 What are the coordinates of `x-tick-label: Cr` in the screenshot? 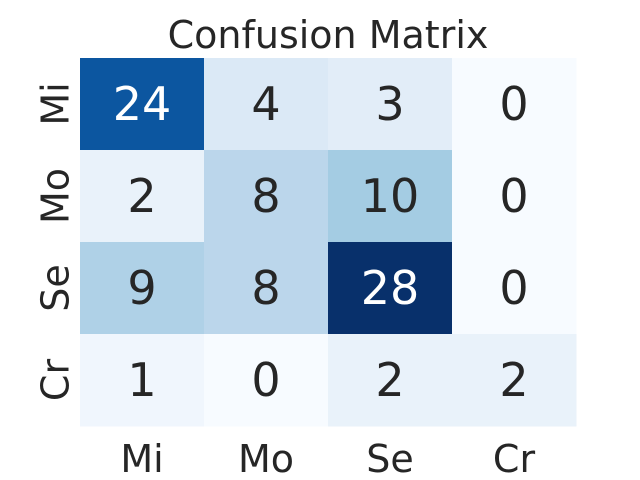 It's located at (514, 458).